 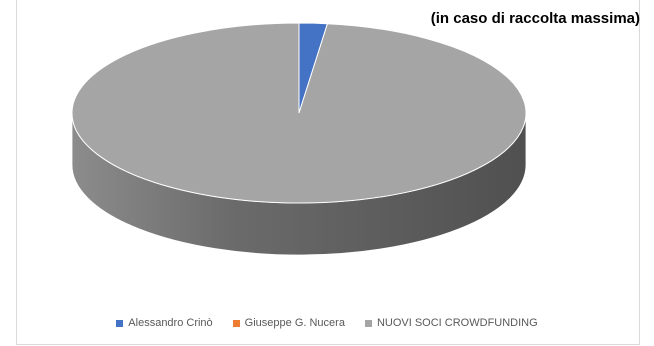 I want to click on legend-item: NUOVI SOCI CROWDFUNDING, so click(x=451, y=323).